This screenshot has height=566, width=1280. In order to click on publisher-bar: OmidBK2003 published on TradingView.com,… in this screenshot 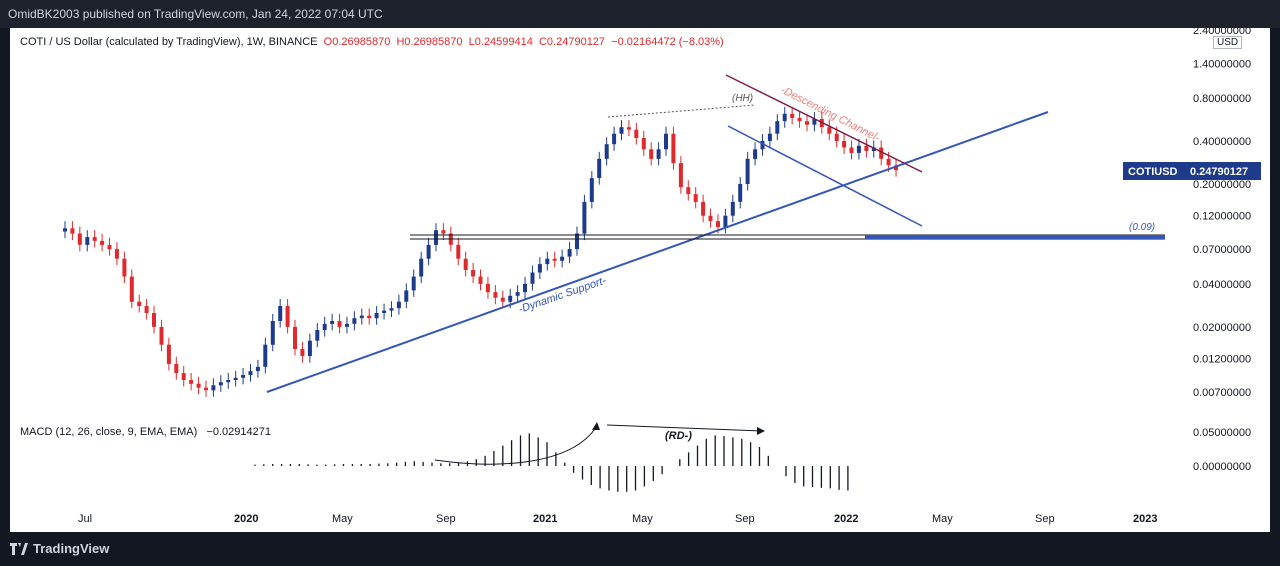, I will do `click(640, 14)`.